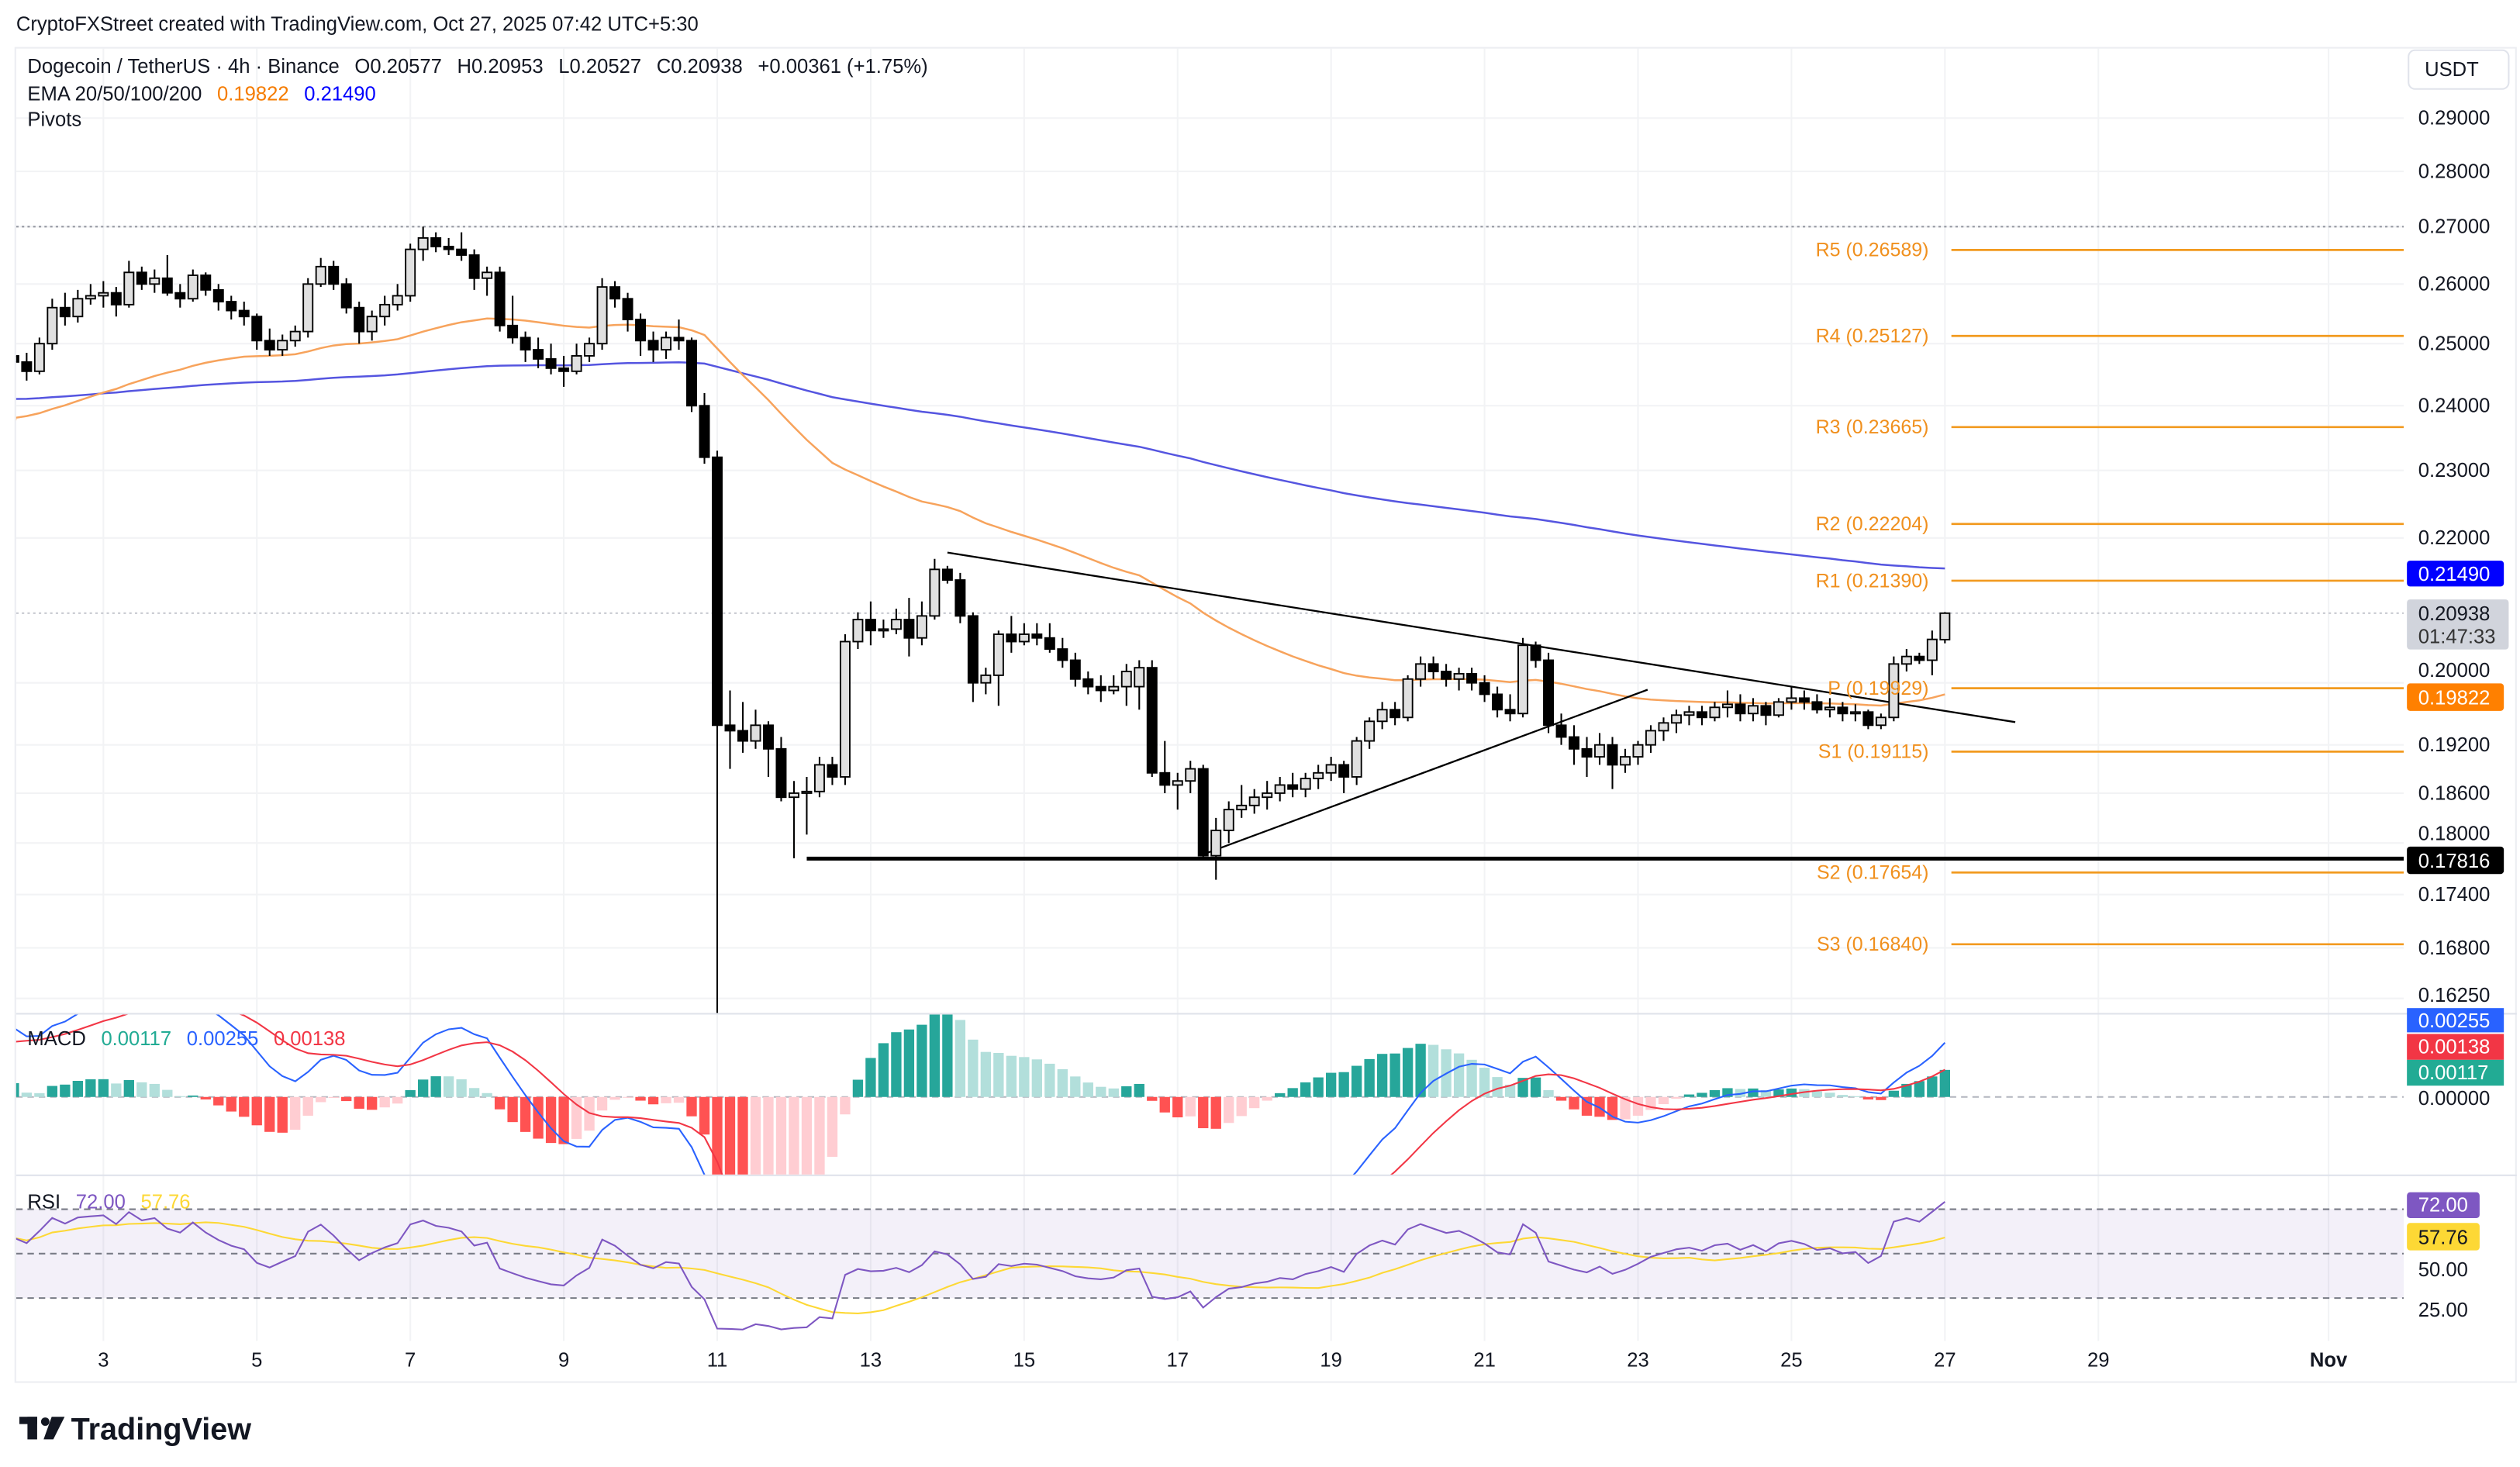 The width and height of the screenshot is (2520, 1467). I want to click on time-axis: 3 5 7 9 11 13 15 17 19 21 23 25 27 29 Nov, so click(1223, 1361).